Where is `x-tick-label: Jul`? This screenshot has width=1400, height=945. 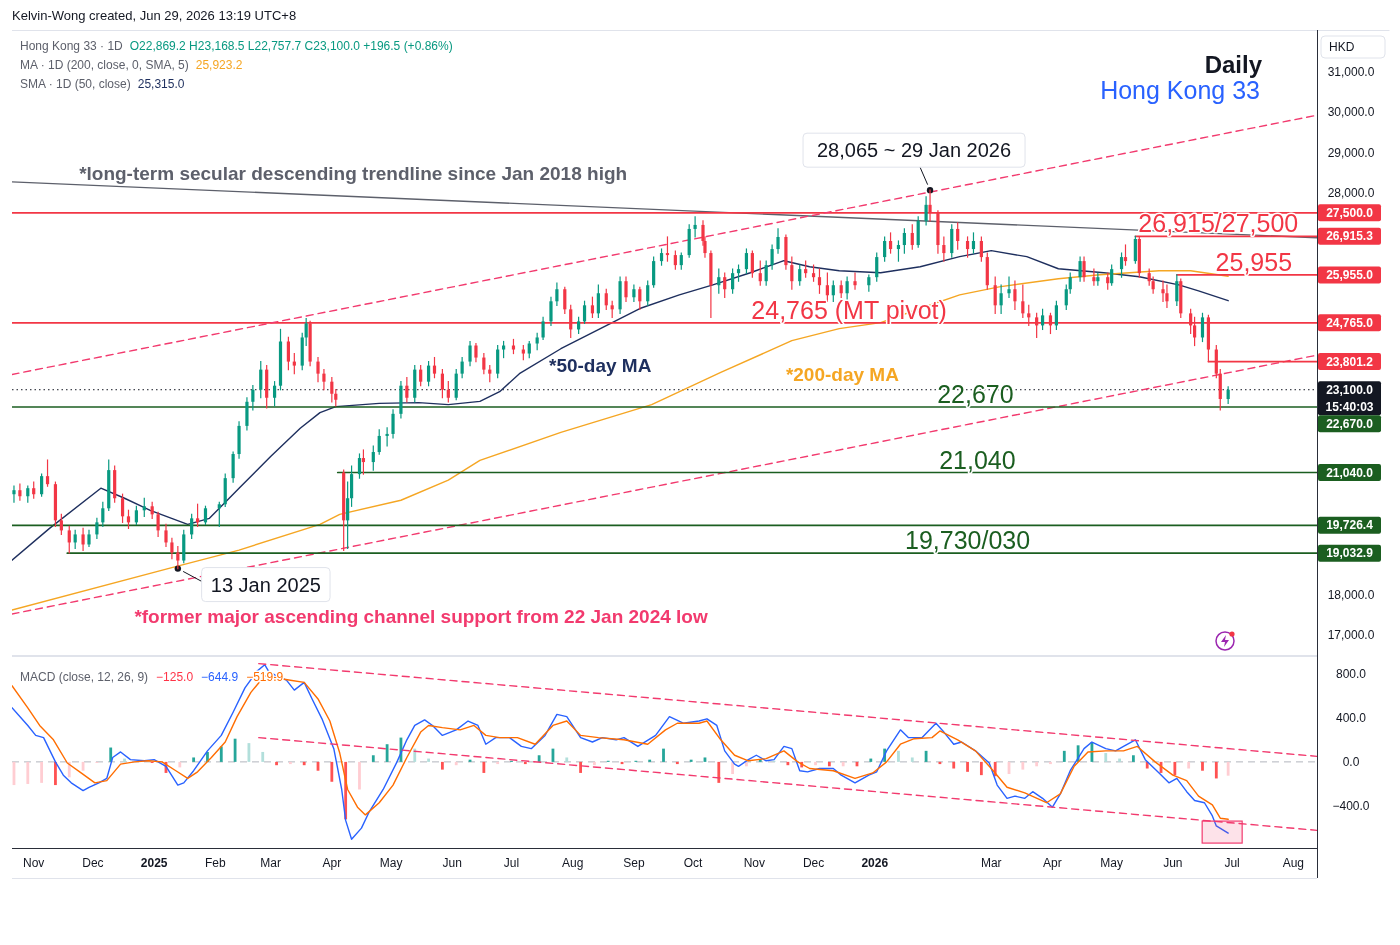
x-tick-label: Jul is located at coordinates (511, 863).